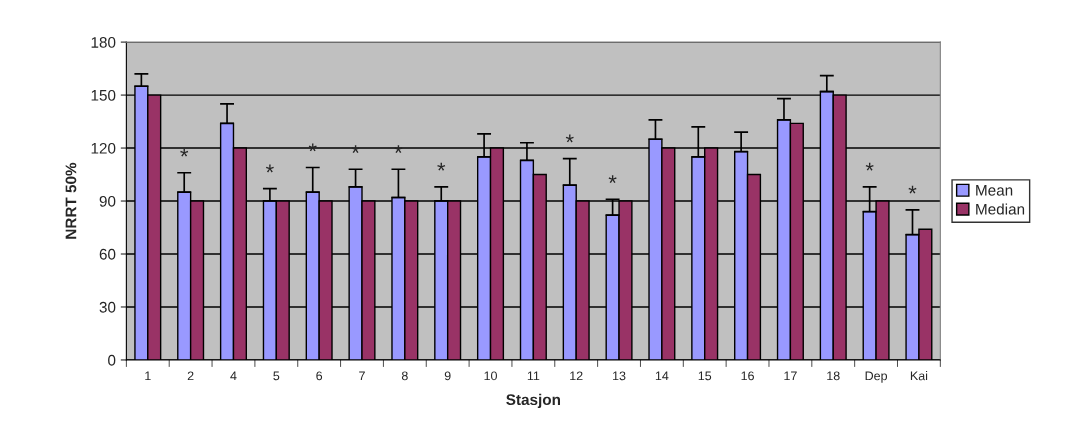  What do you see at coordinates (919, 376) in the screenshot?
I see `x-tick-label: Kai` at bounding box center [919, 376].